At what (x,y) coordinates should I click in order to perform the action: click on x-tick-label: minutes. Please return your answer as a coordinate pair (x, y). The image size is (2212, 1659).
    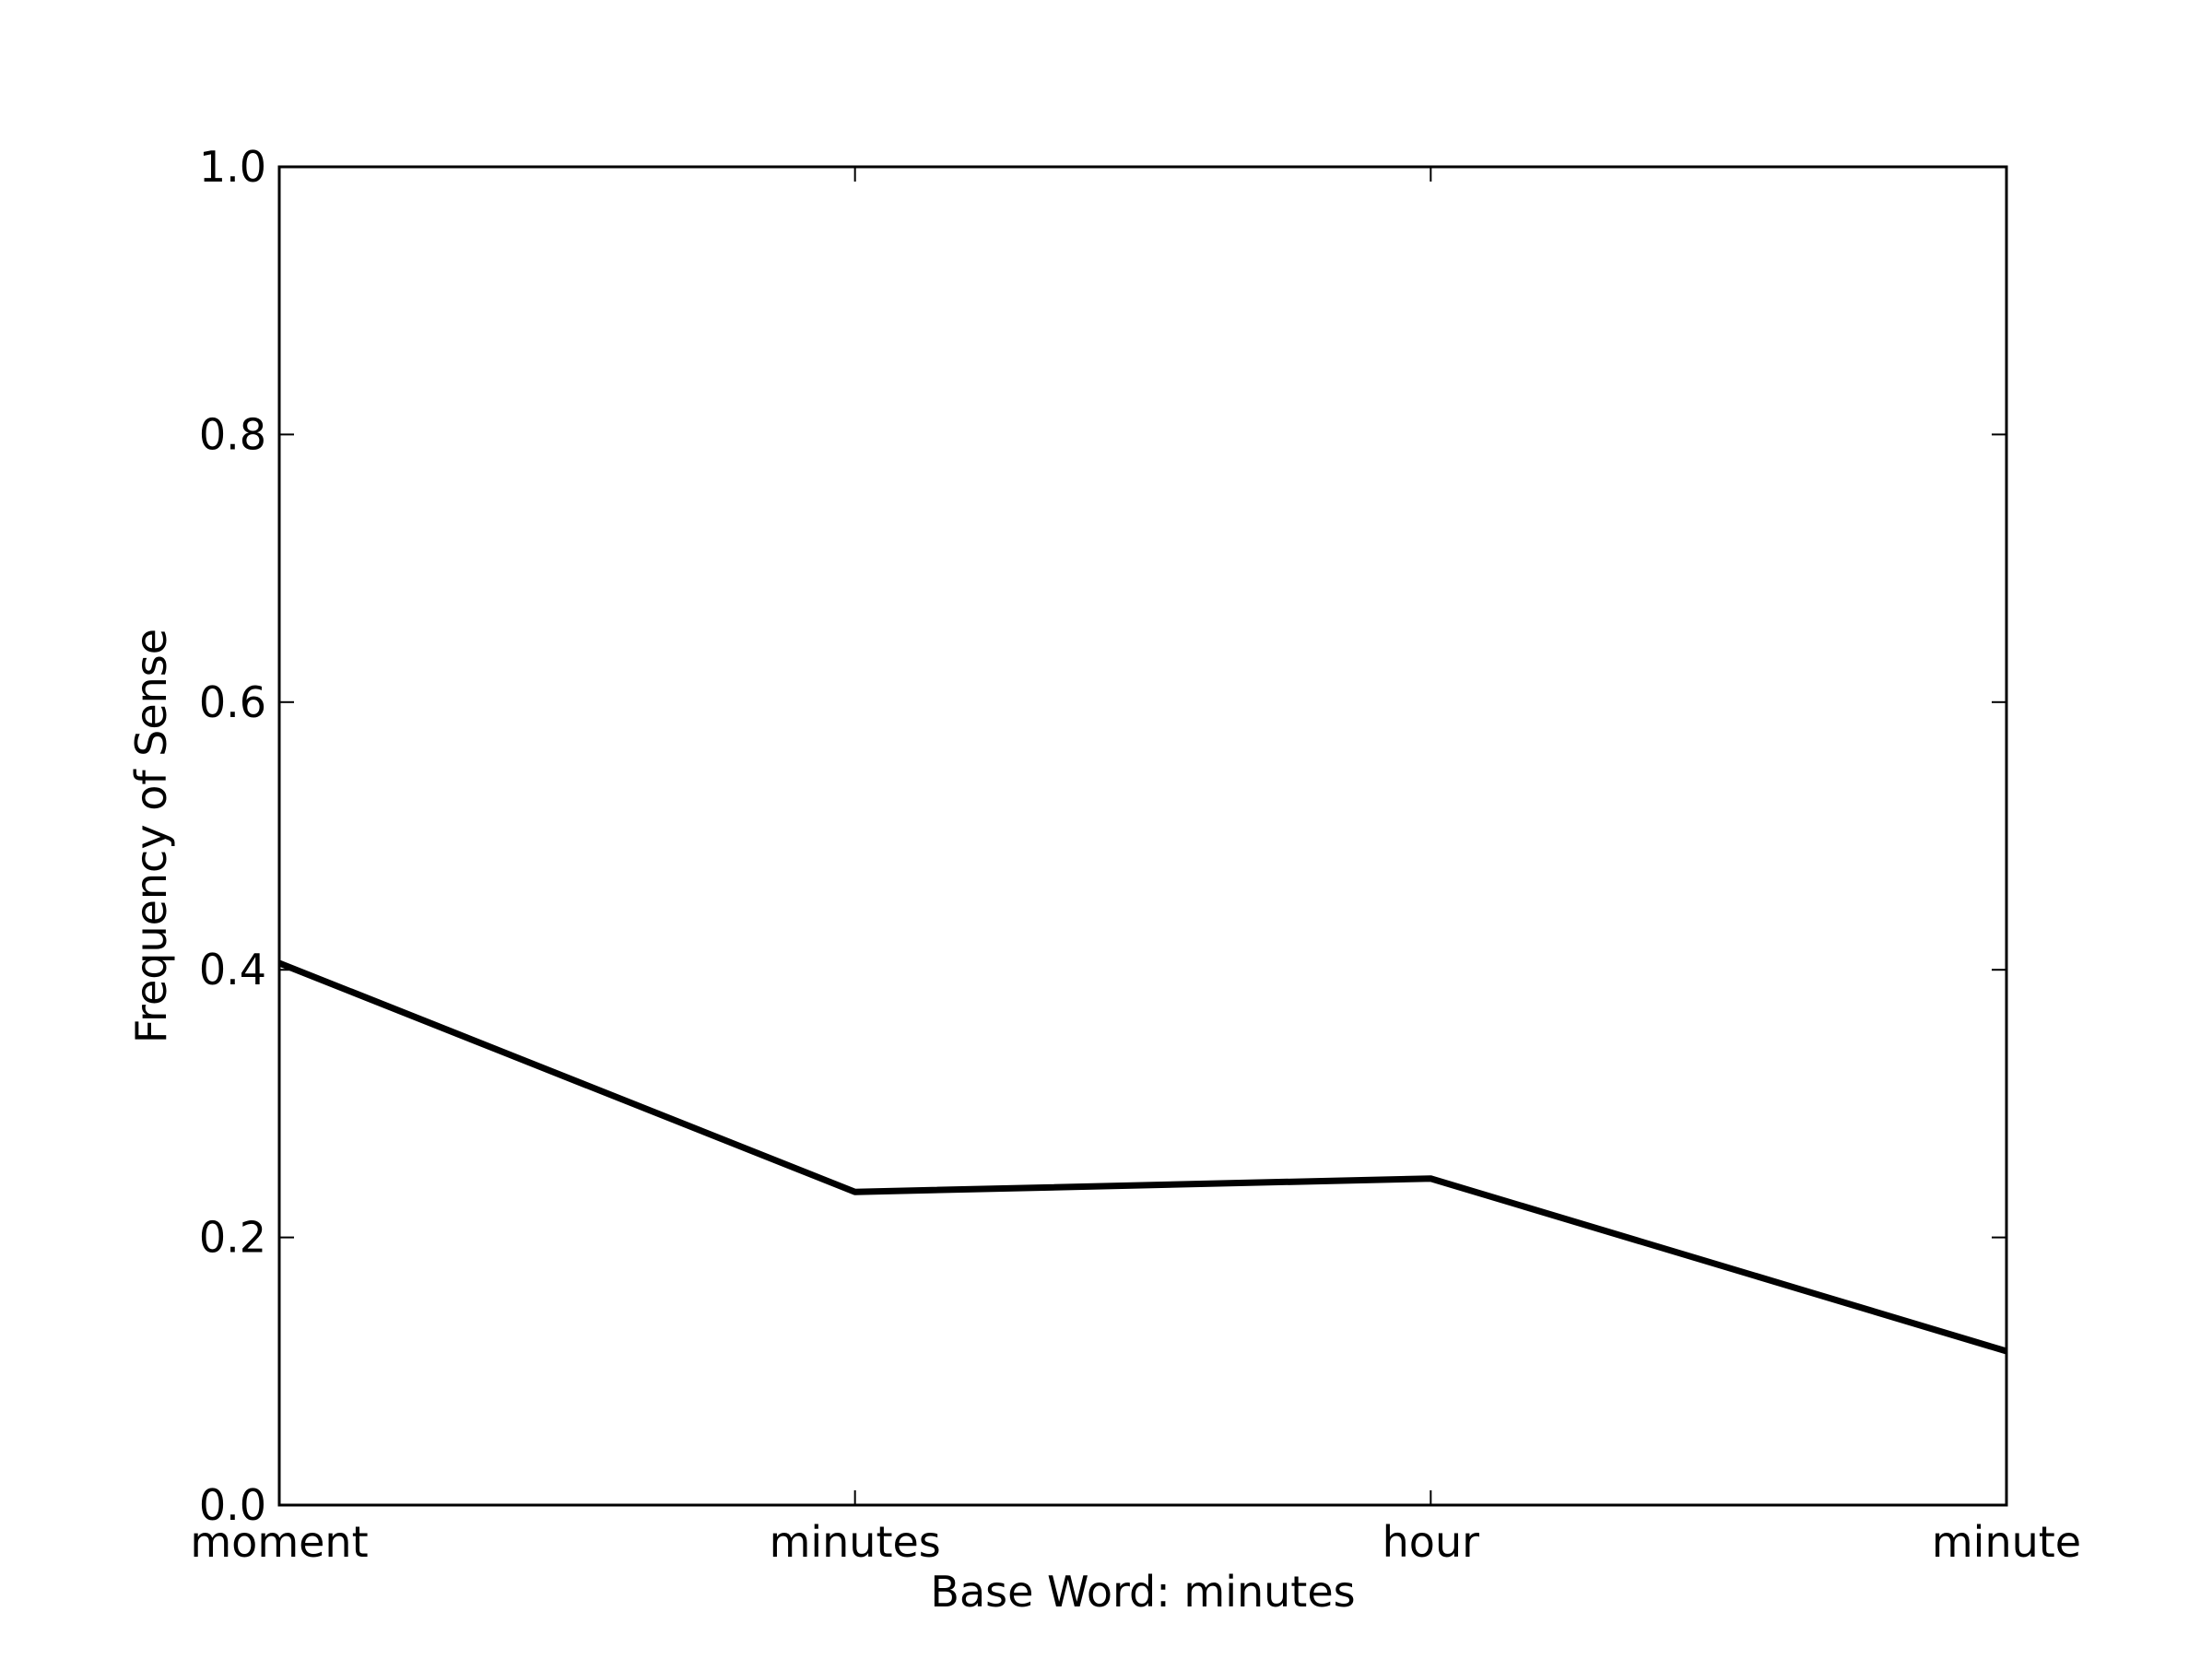
    Looking at the image, I should click on (855, 1542).